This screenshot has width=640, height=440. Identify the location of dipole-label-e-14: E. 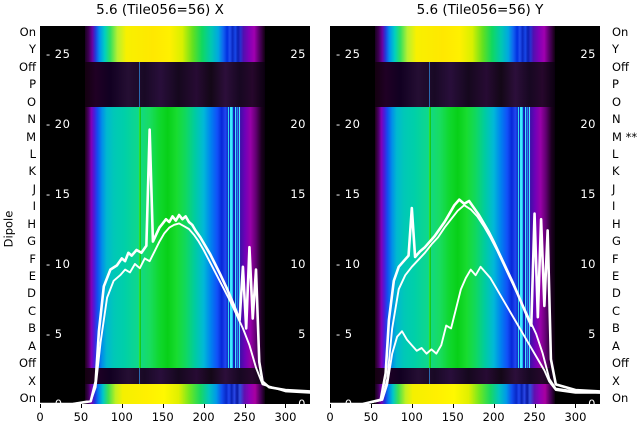
(32, 276).